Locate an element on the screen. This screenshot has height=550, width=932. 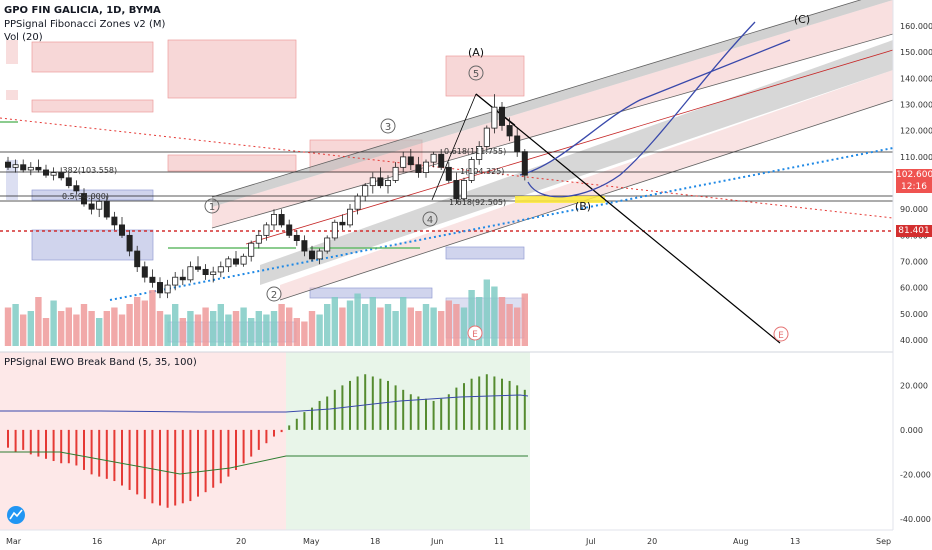
symbol-title: GPO FIN GALICIA, 1D, BYMA is located at coordinates (82, 10).